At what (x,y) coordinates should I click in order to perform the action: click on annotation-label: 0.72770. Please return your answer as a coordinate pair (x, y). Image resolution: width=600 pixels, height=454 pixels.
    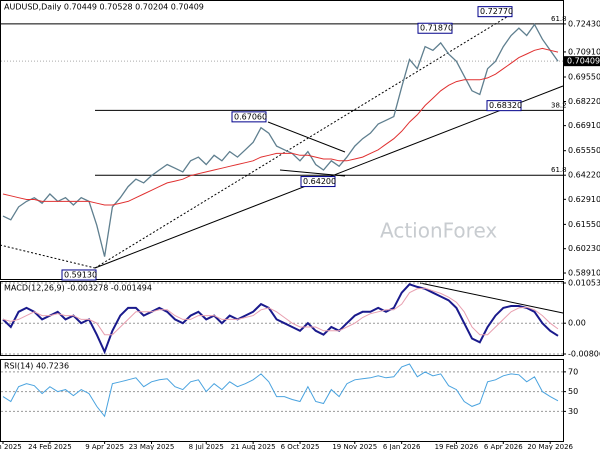
    Looking at the image, I should click on (496, 11).